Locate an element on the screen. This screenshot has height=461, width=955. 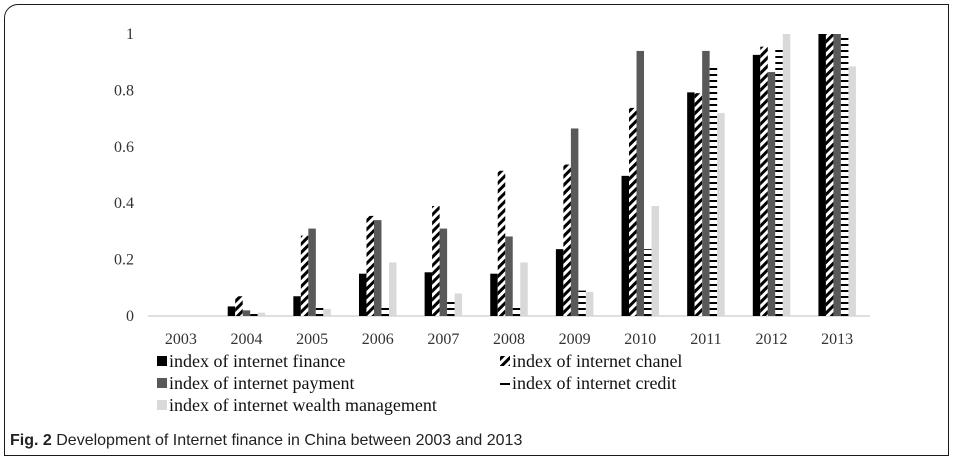
x-tick-label: 2009 is located at coordinates (575, 339).